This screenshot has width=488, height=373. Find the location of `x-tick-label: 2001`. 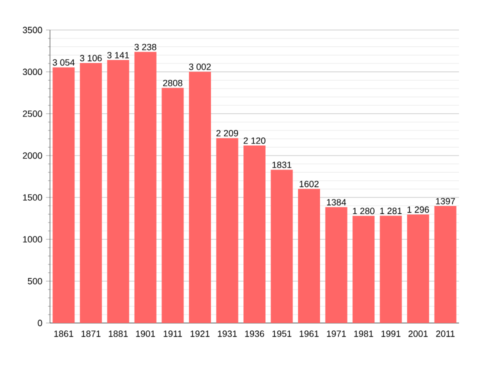

x-tick-label: 2001 is located at coordinates (418, 333).